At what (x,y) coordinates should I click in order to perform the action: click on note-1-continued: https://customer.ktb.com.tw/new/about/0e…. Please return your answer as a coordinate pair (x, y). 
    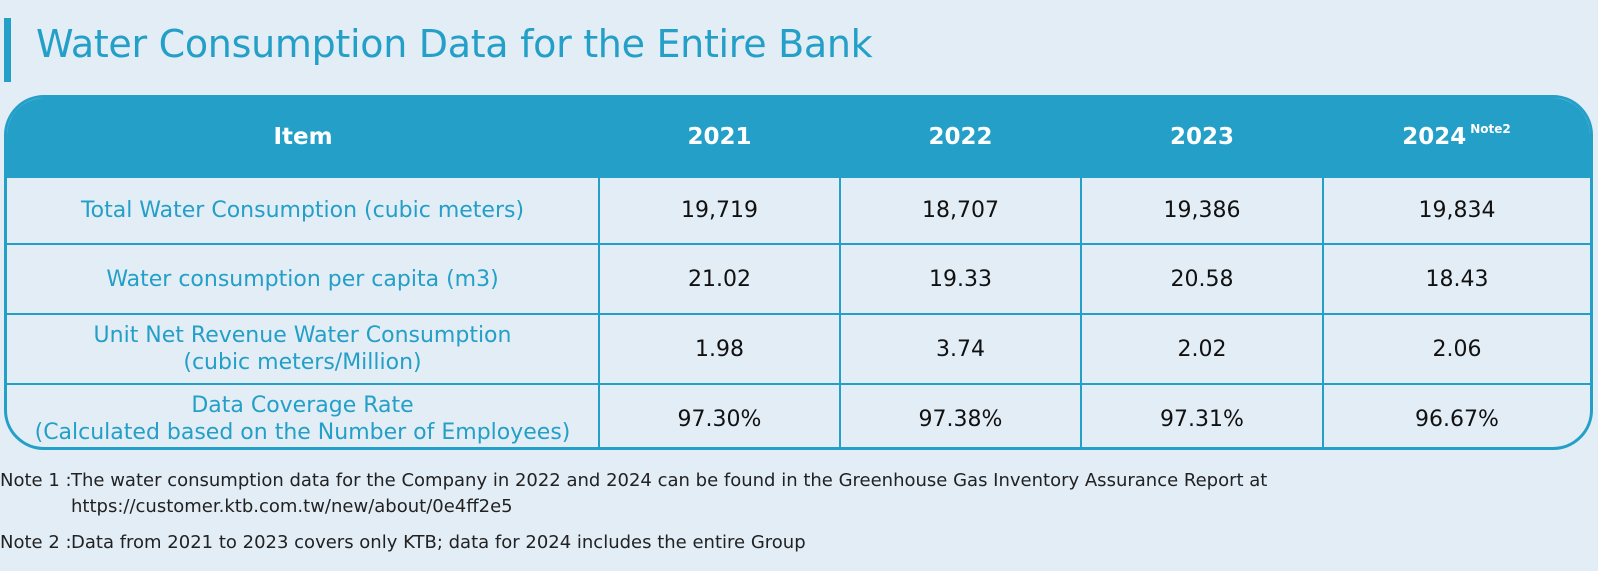
    Looking at the image, I should click on (799, 507).